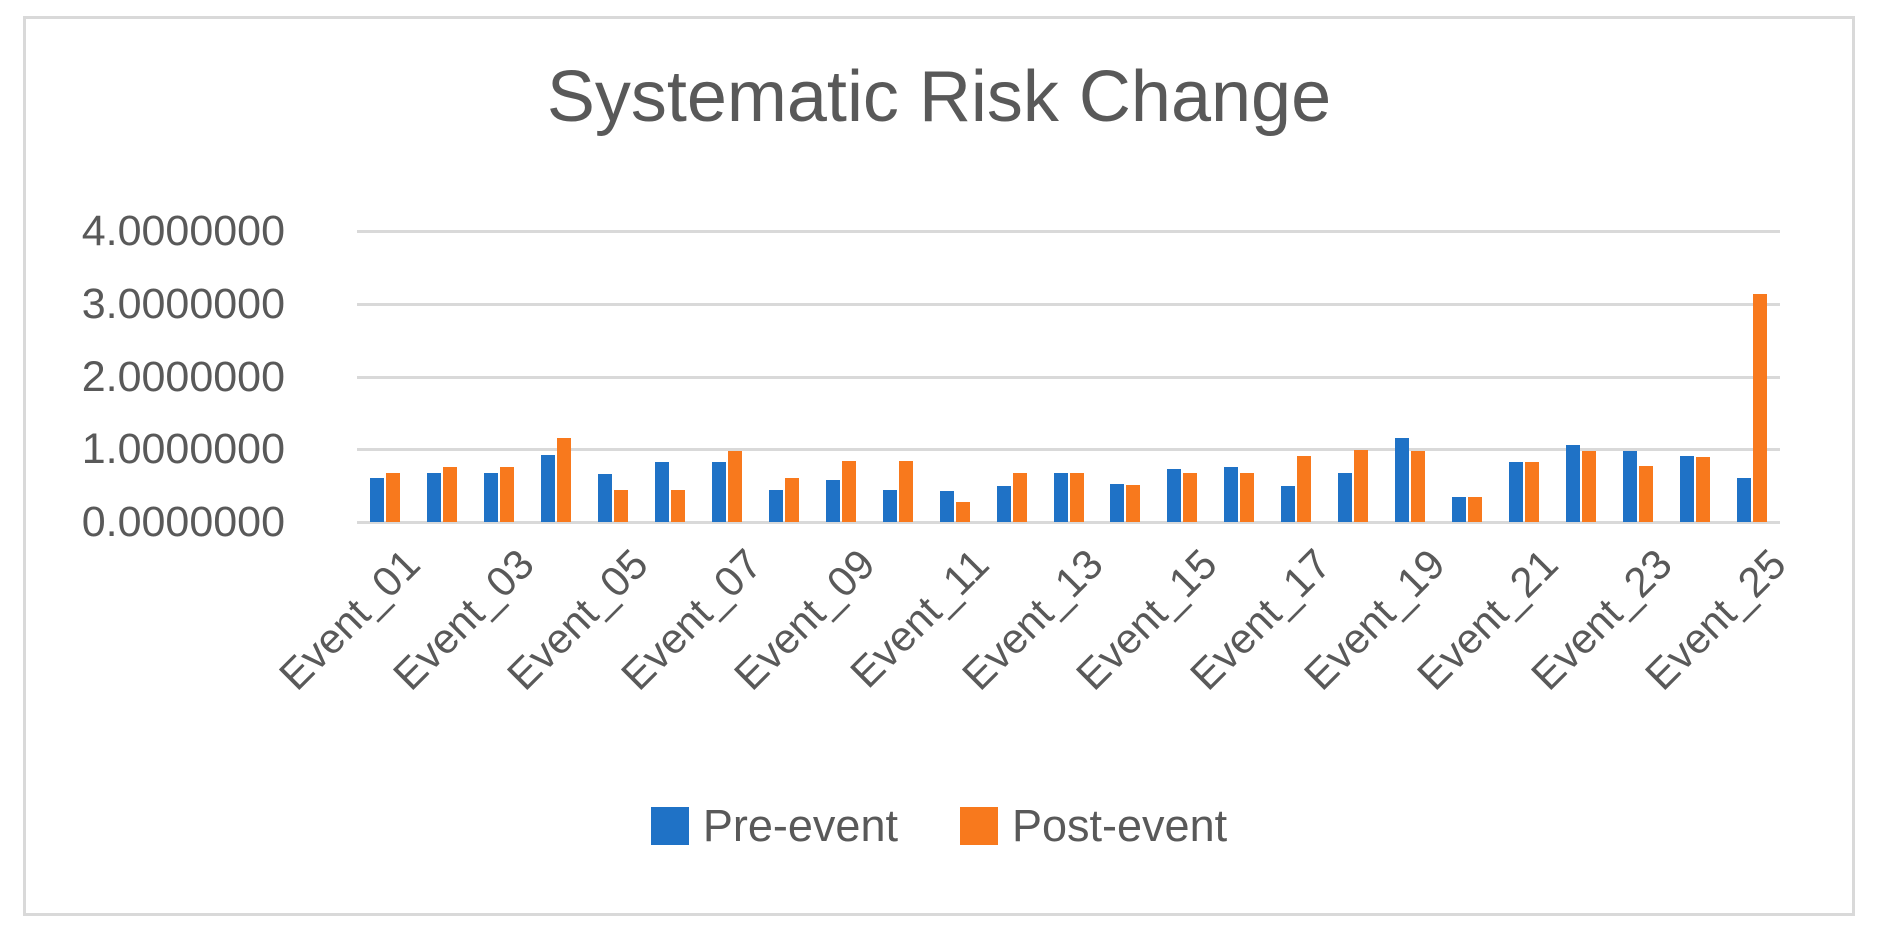 The image size is (1881, 944). What do you see at coordinates (669, 826) in the screenshot?
I see `legend-swatch-pre-event-icon` at bounding box center [669, 826].